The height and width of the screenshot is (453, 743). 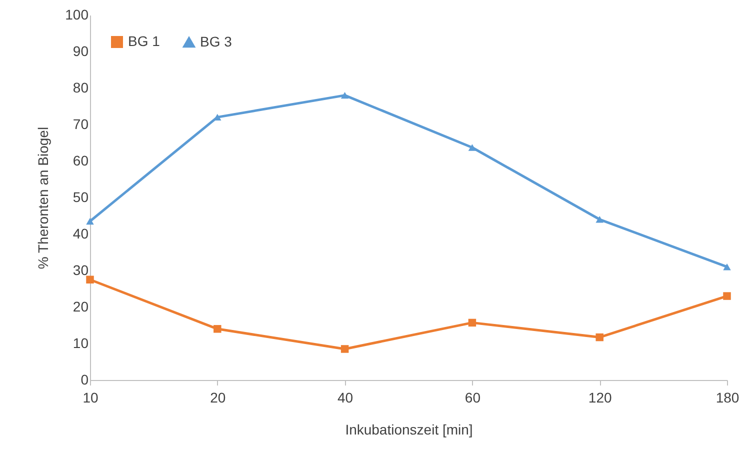 I want to click on y-tick-label: 80, so click(x=80, y=88).